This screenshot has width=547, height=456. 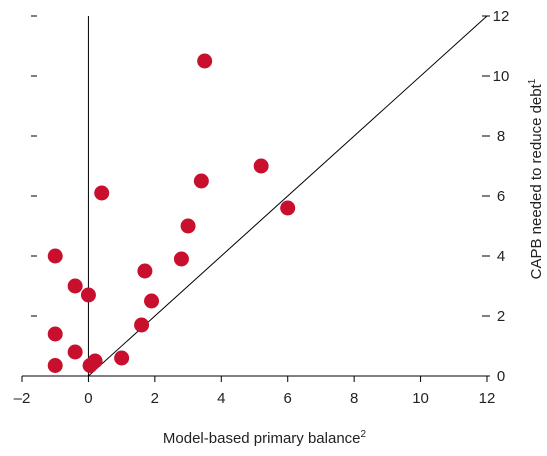 I want to click on x-tick-label-3: 4, so click(x=221, y=398).